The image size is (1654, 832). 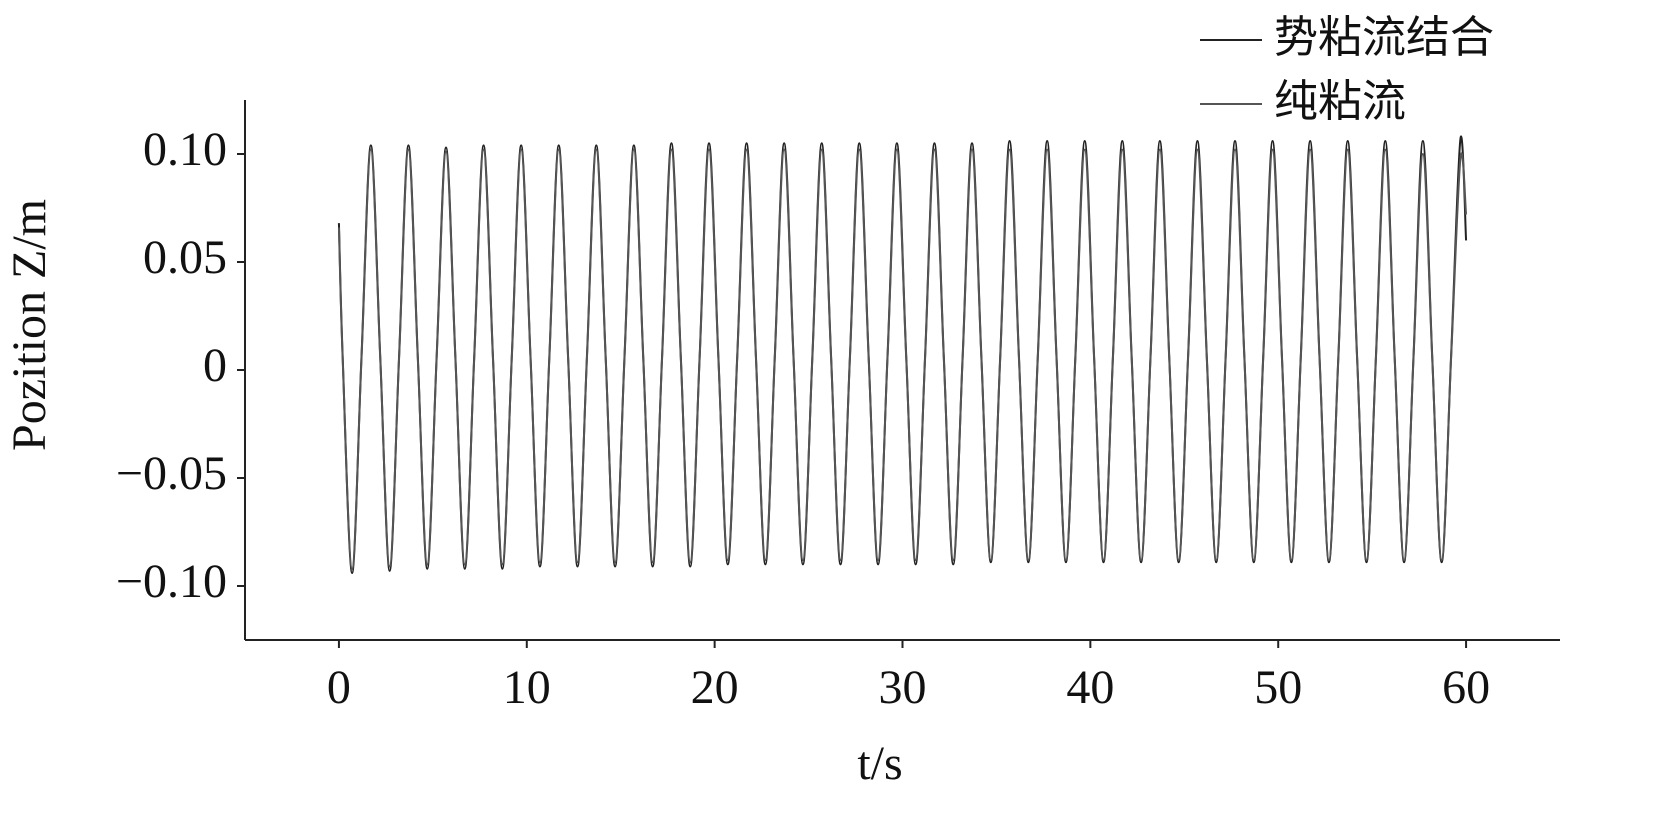 I want to click on y-tick-label: 0, so click(x=215, y=365).